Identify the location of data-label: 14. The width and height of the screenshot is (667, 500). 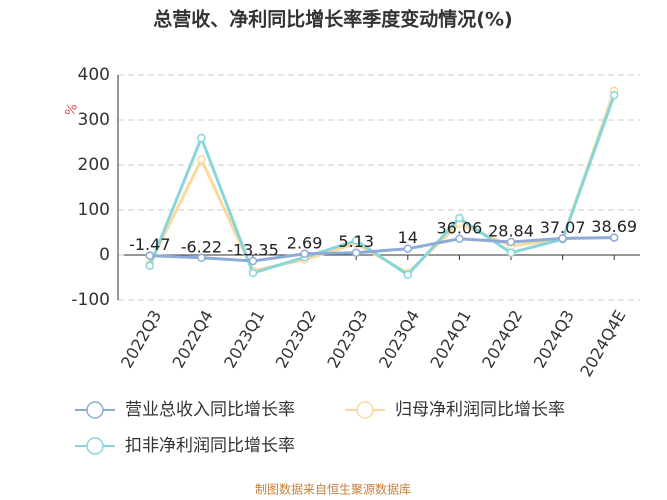
(408, 237).